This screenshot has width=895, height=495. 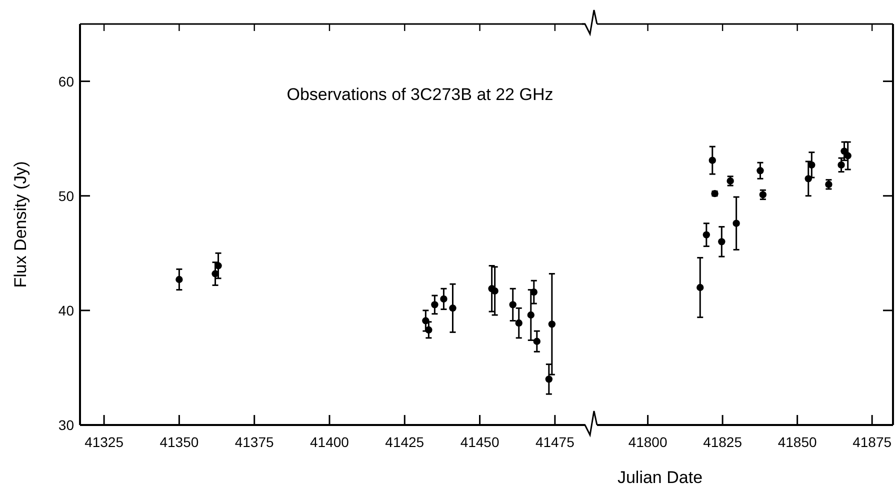 I want to click on x-tick-label: 41875, so click(x=872, y=442).